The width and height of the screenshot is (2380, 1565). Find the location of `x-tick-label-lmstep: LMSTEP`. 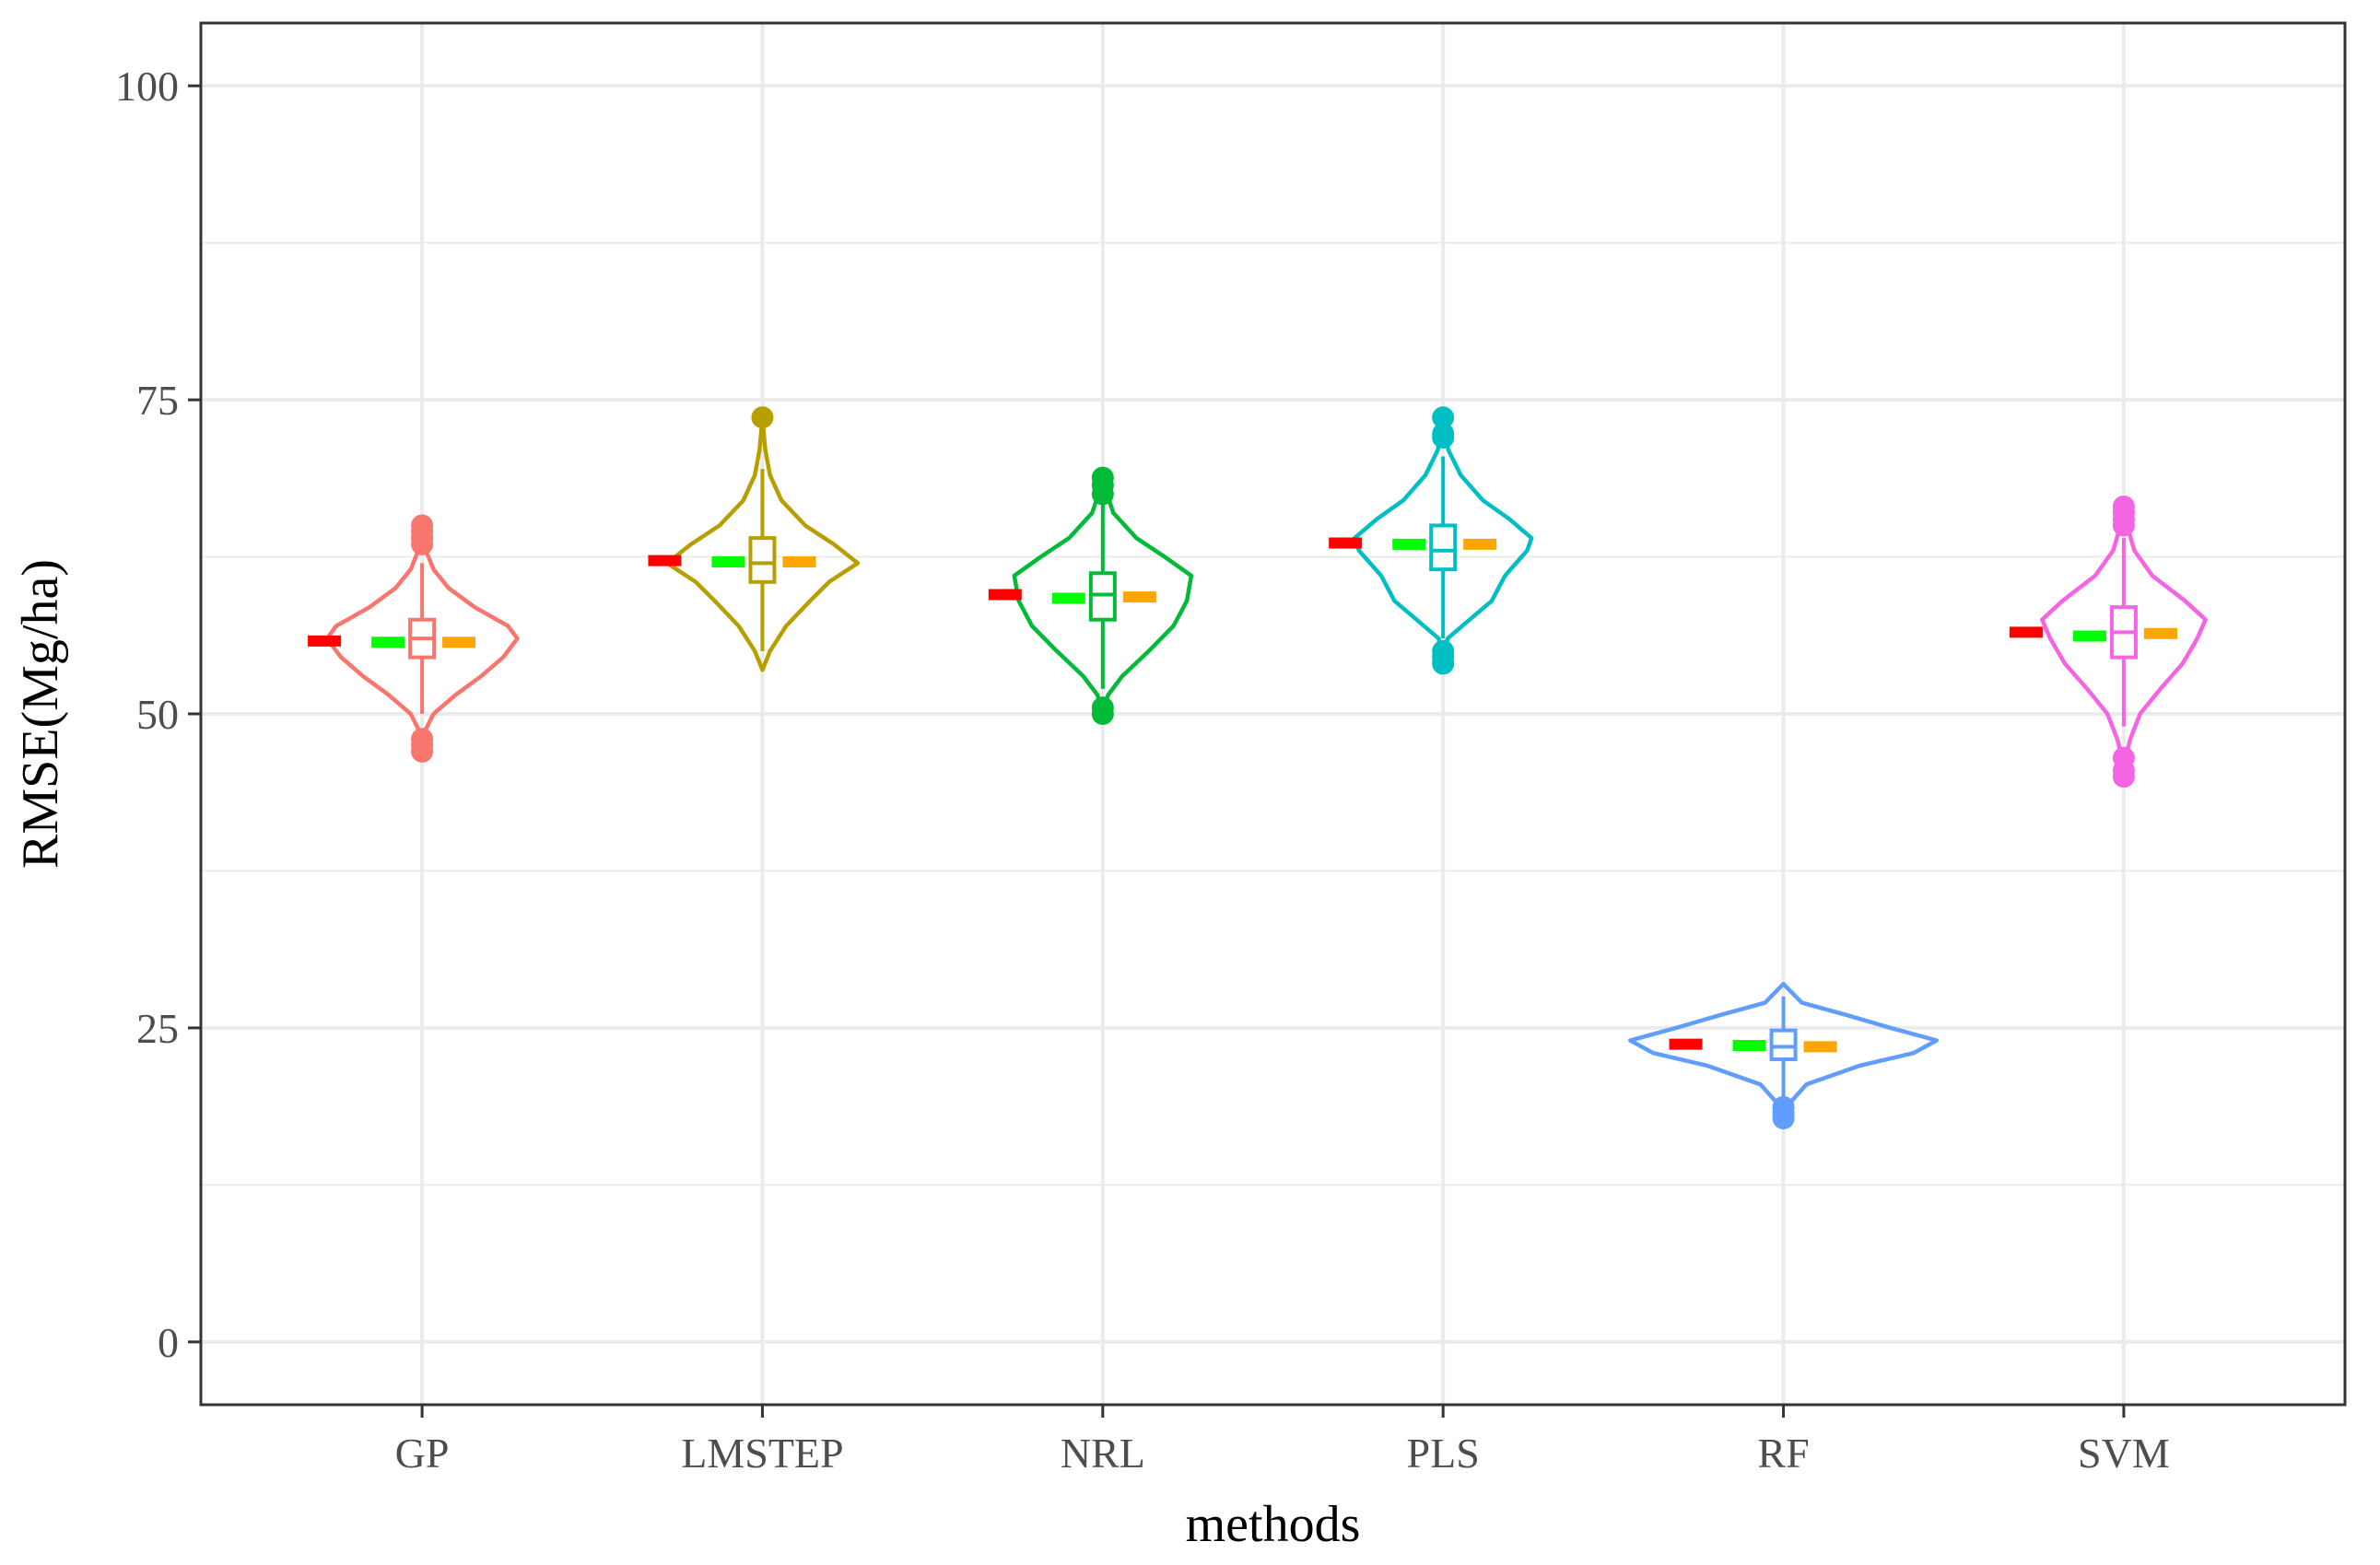

x-tick-label-lmstep: LMSTEP is located at coordinates (762, 1453).